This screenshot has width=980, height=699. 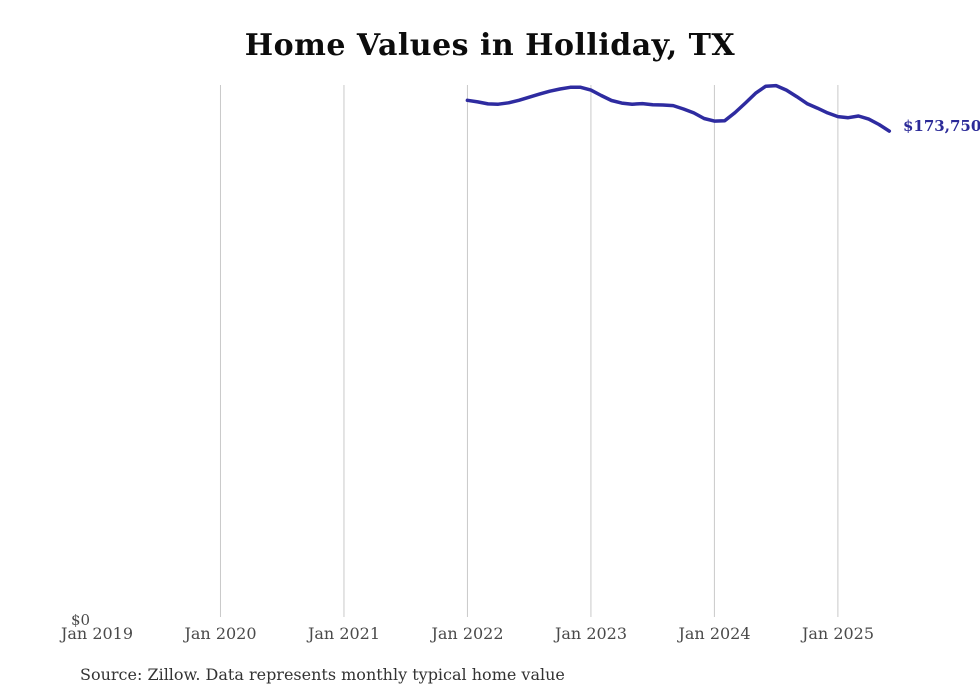 I want to click on x-tick-label-jan-2020: Jan 2020, so click(x=220, y=633).